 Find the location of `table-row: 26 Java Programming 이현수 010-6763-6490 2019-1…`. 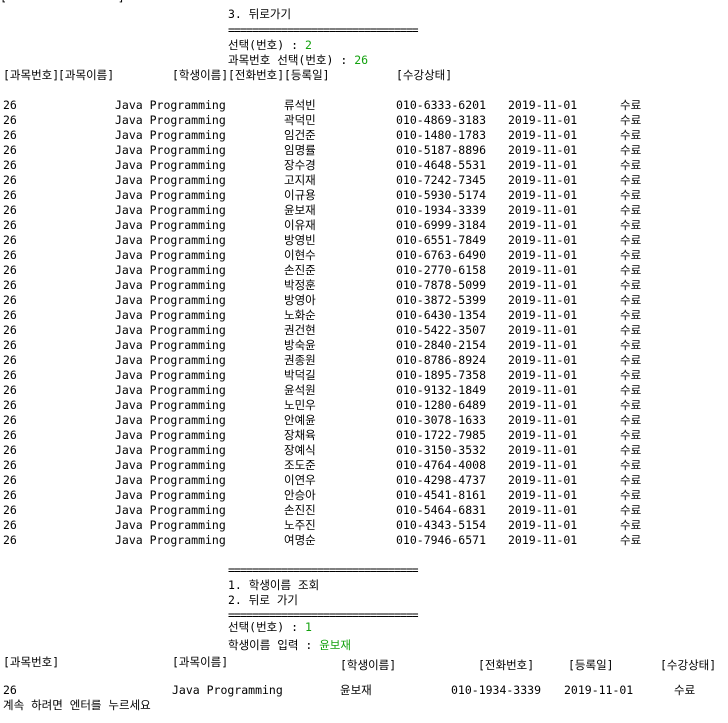

table-row: 26 Java Programming 이현수 010-6763-6490 2019-1… is located at coordinates (364, 255).